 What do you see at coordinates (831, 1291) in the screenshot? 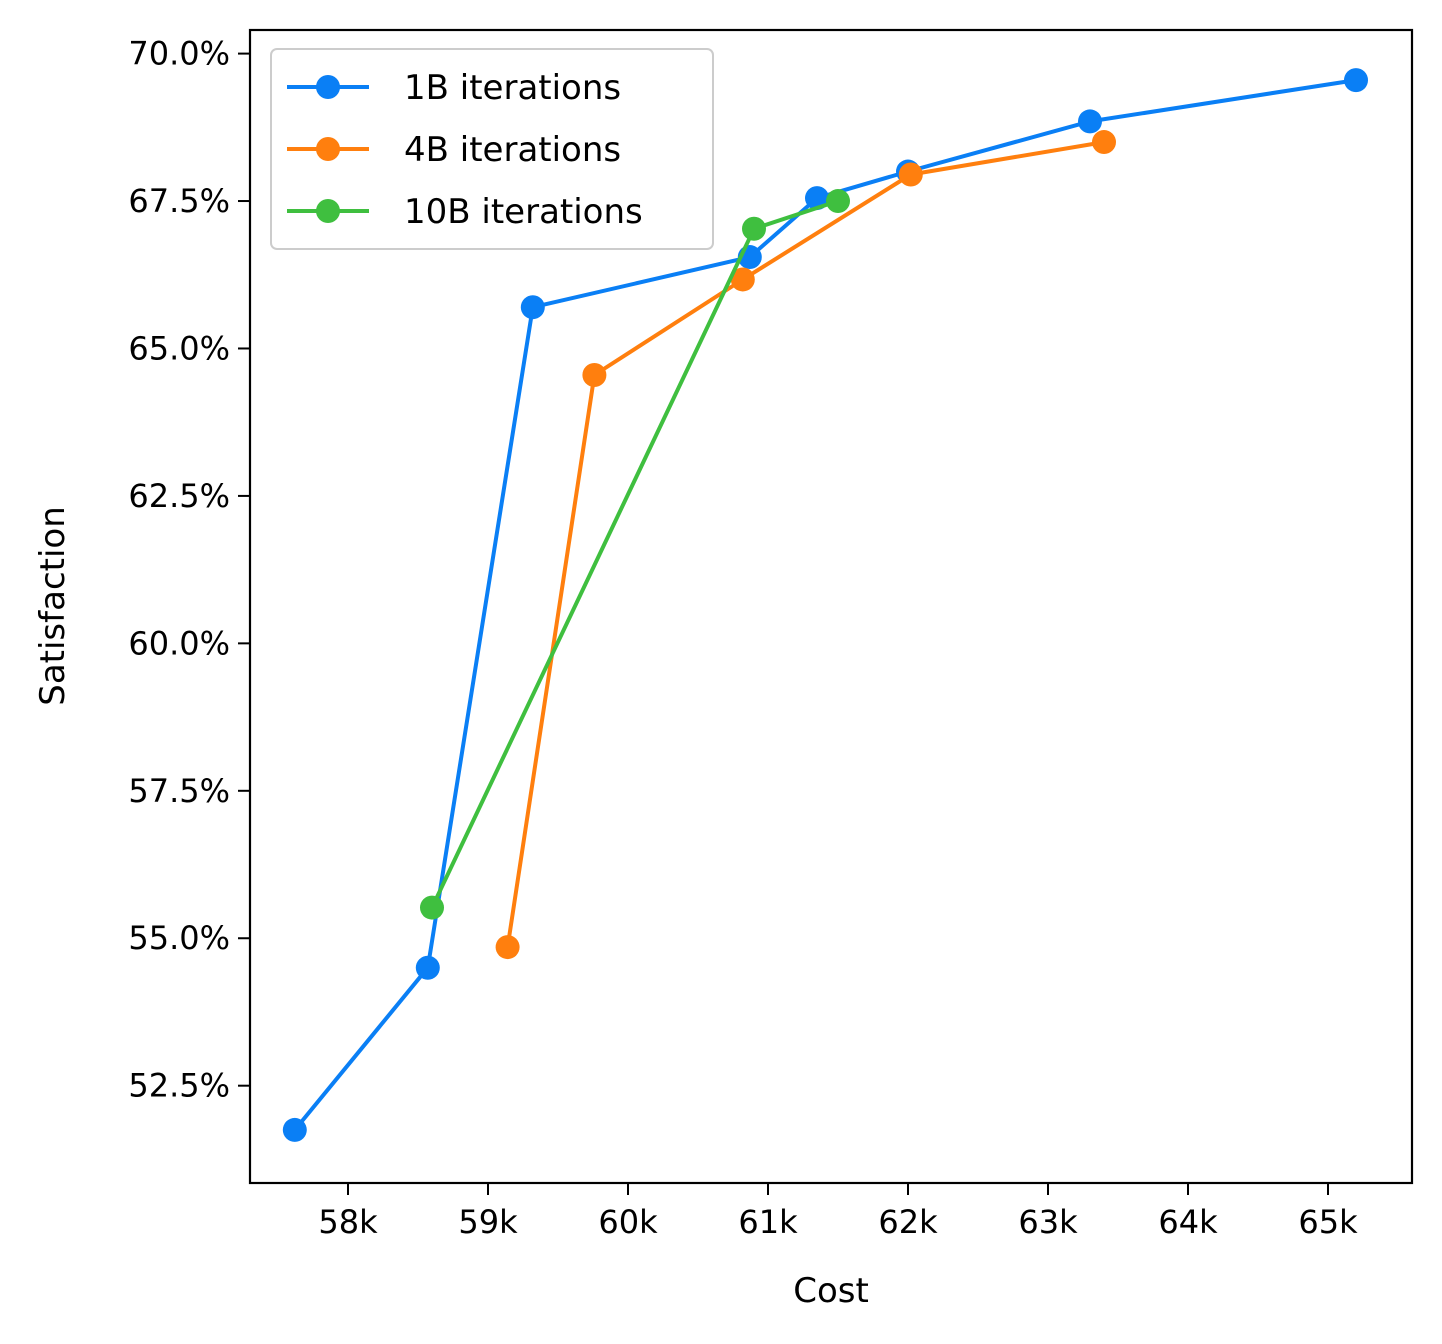
I see `x-axis-label: Cost` at bounding box center [831, 1291].